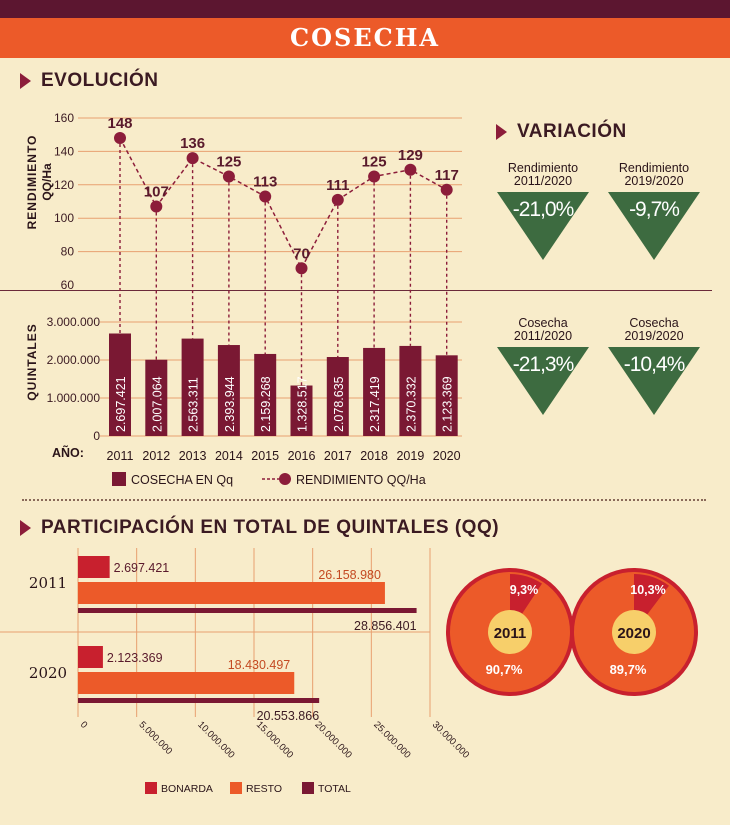  I want to click on variacion-item-0: Rendimiento 2011/2020 -21,0%, so click(543, 212).